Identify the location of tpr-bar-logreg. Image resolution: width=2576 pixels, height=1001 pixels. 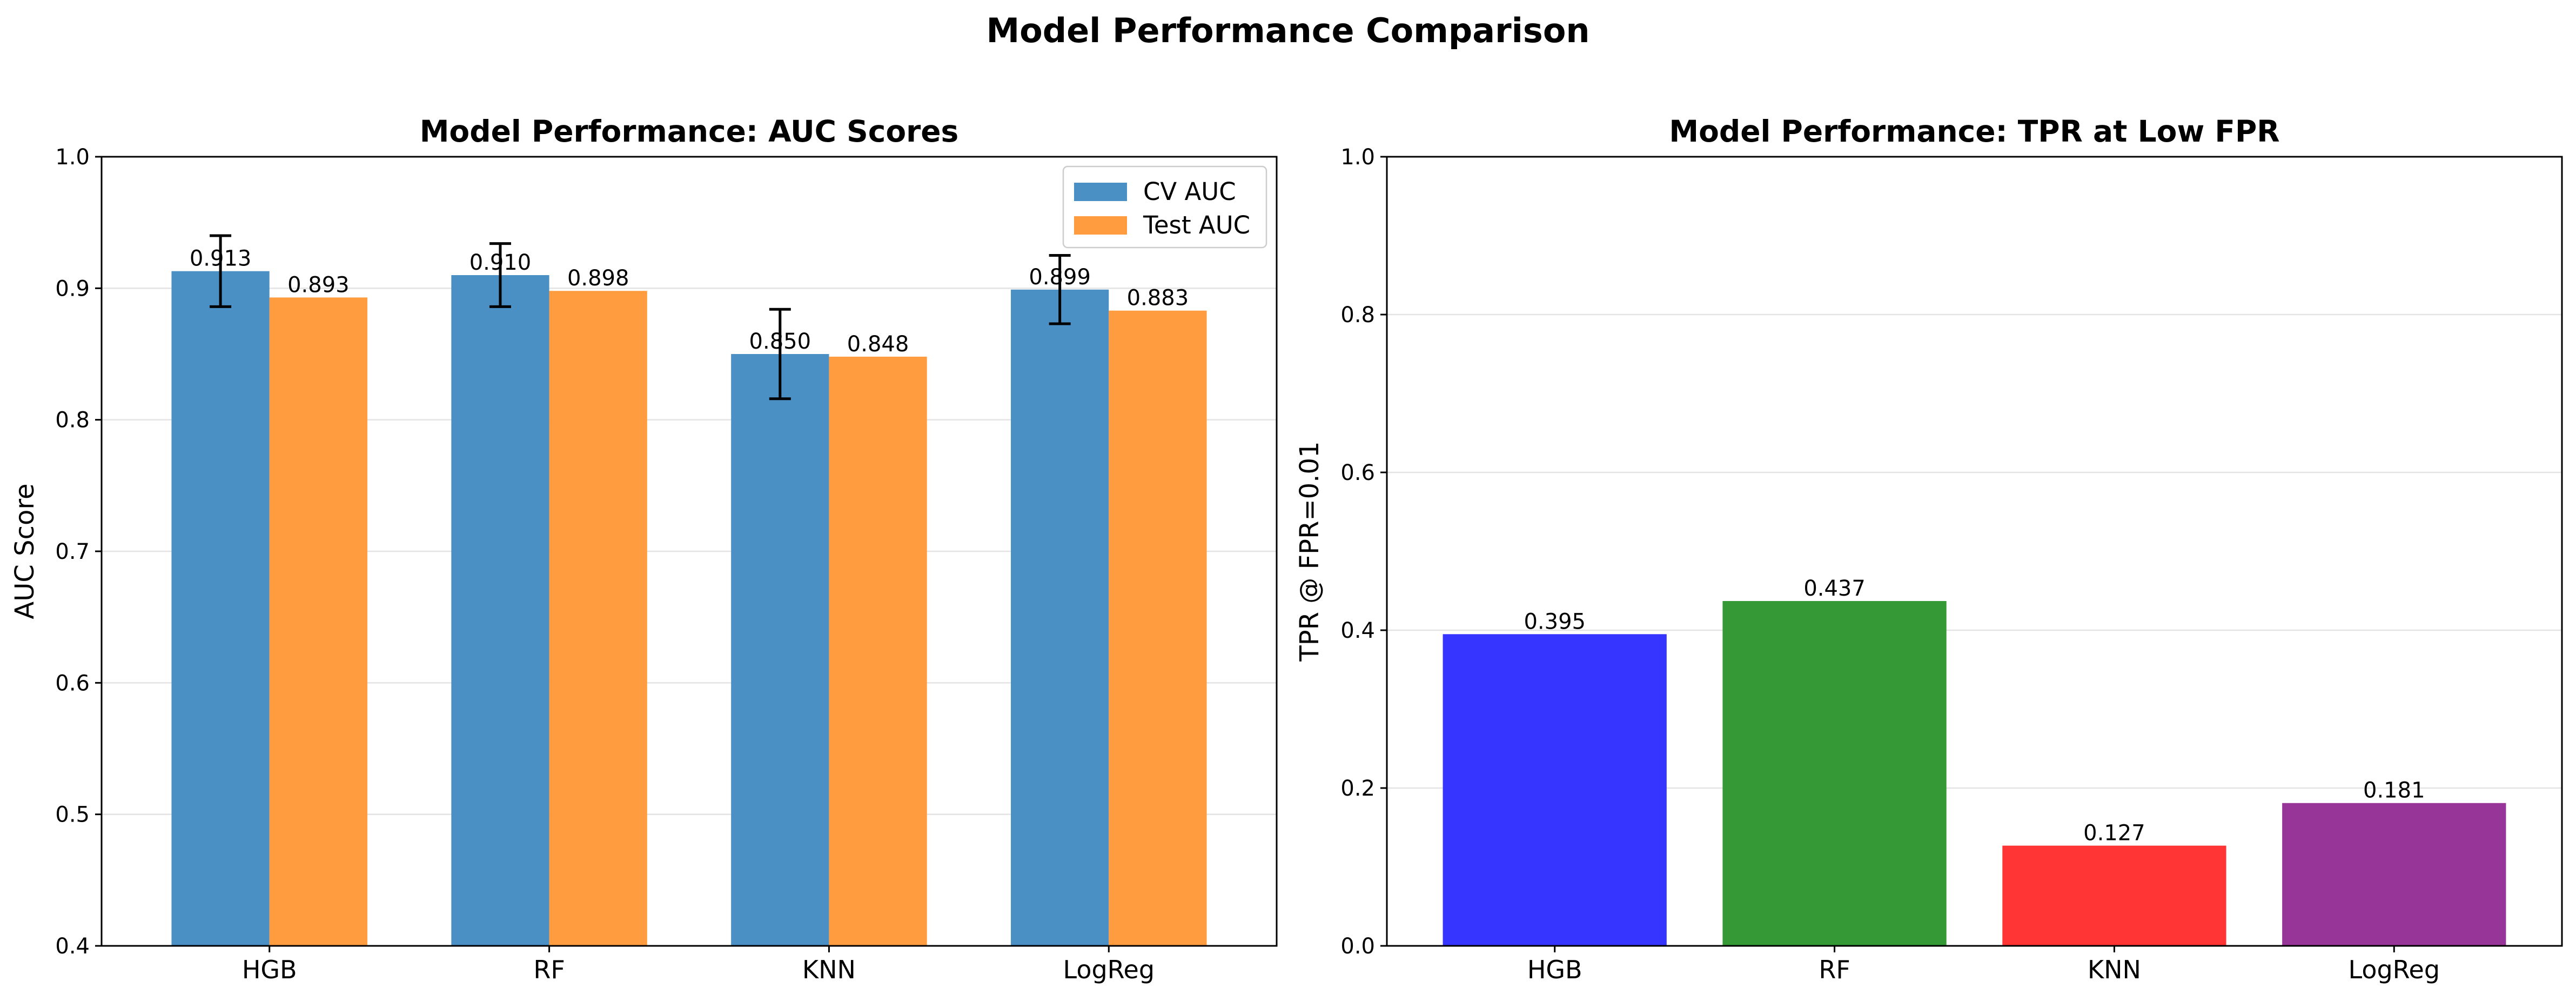
(2394, 874).